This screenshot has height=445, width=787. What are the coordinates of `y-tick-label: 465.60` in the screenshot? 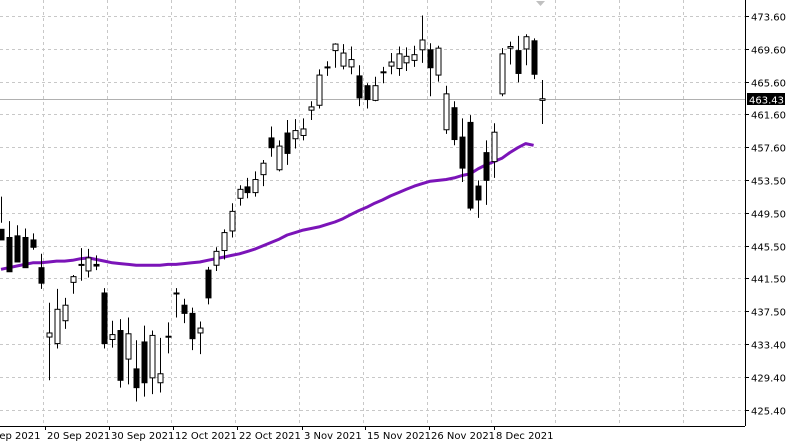 It's located at (768, 84).